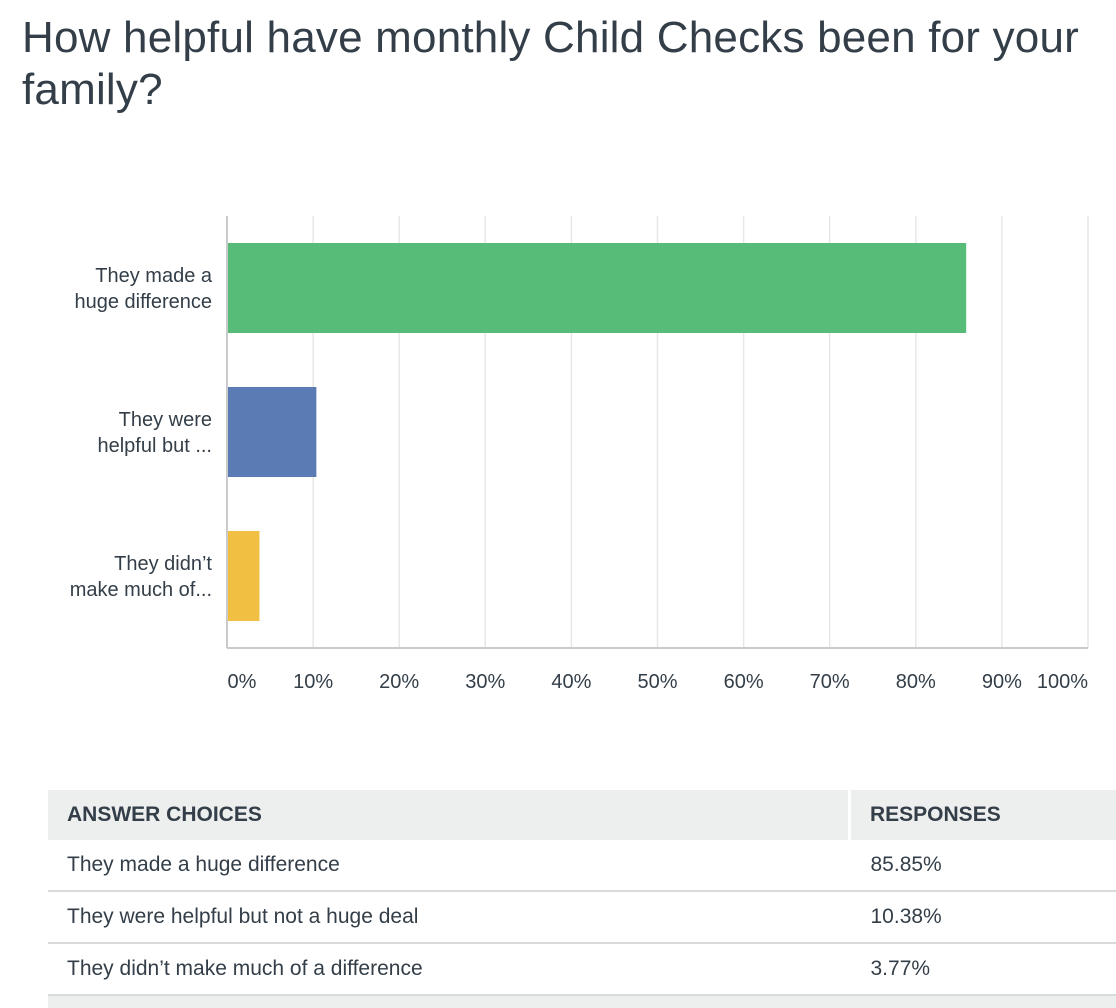 This screenshot has height=1008, width=1116. Describe the element at coordinates (163, 564) in the screenshot. I see `category-label: They didn’t` at that location.